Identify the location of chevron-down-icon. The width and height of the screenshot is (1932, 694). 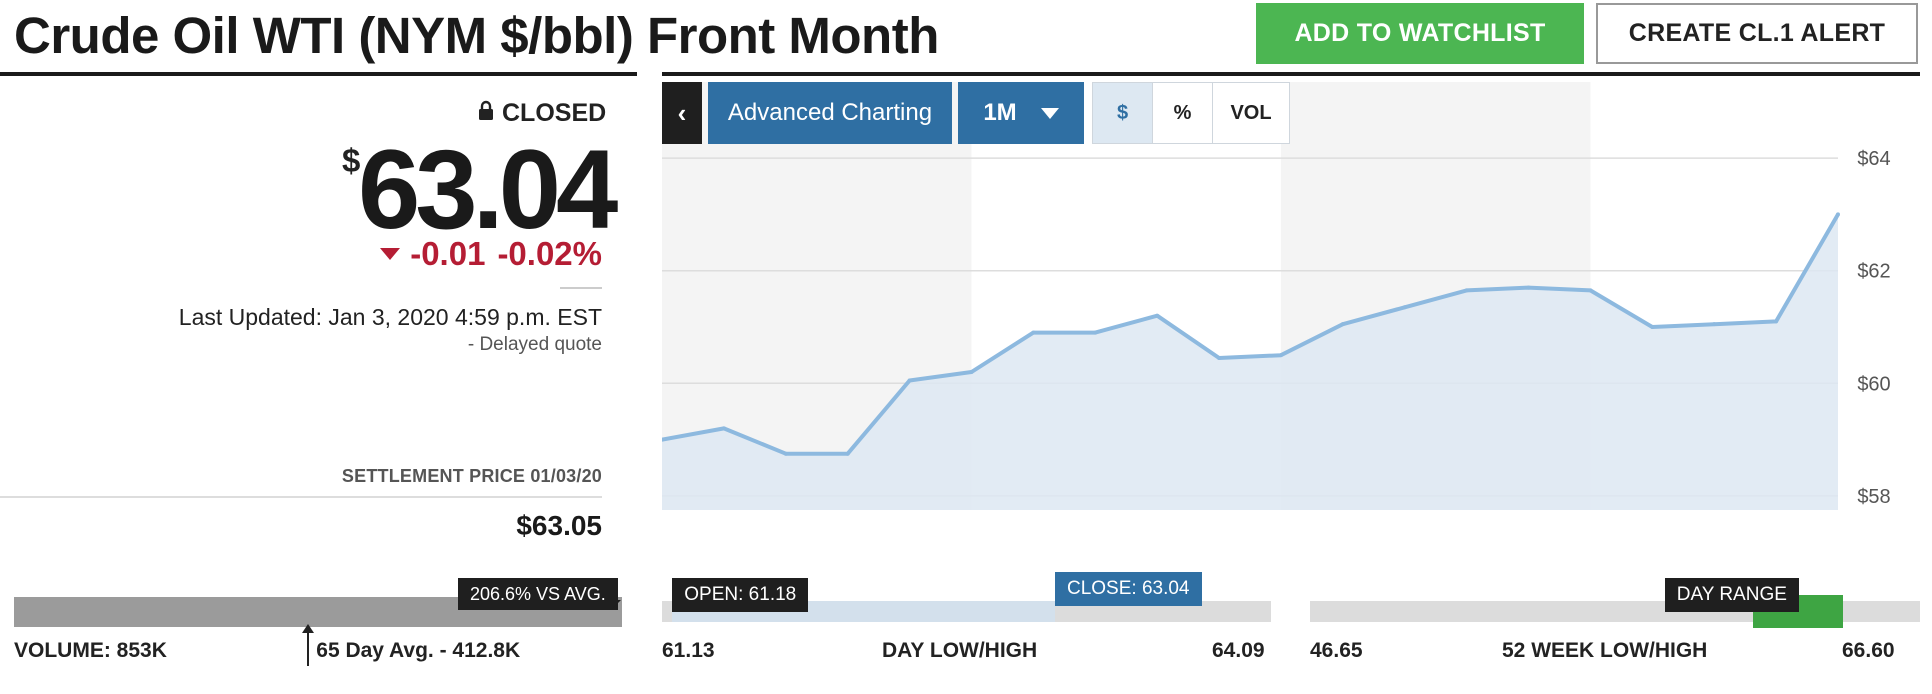
(1049, 113).